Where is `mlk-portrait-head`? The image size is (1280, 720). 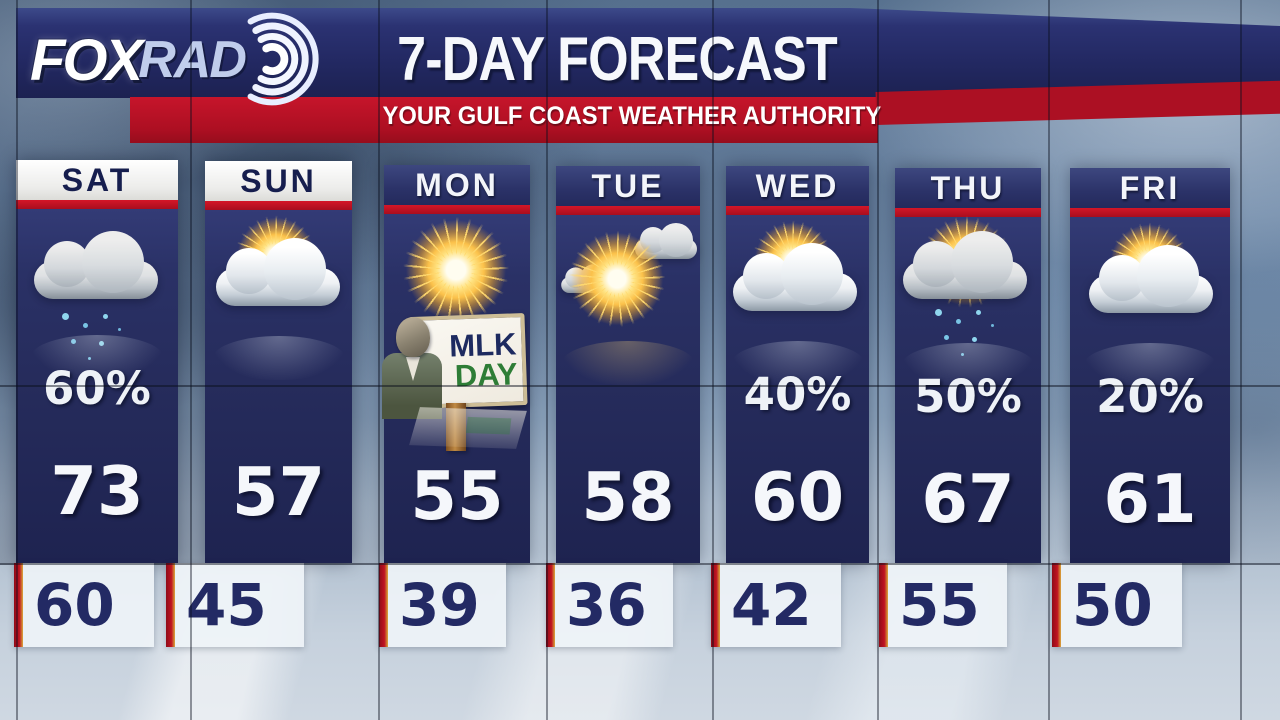
mlk-portrait-head is located at coordinates (413, 337).